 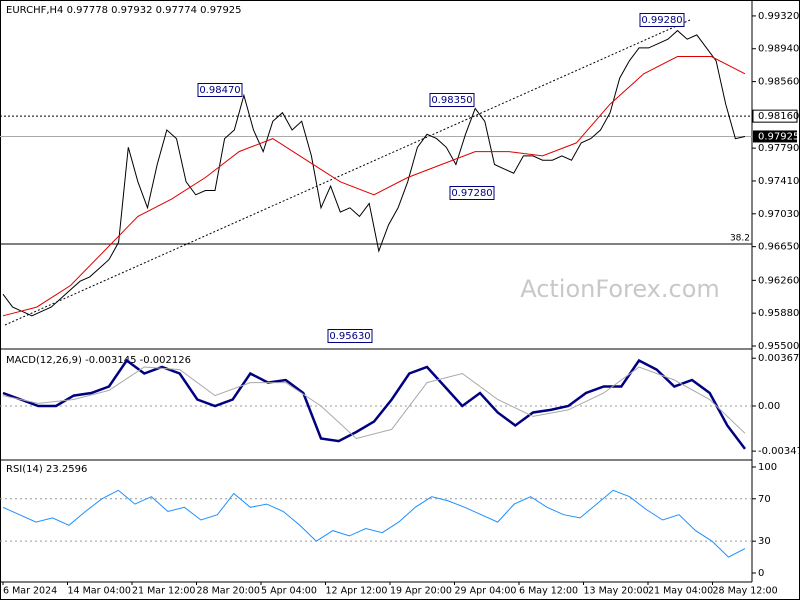 What do you see at coordinates (289, 591) in the screenshot?
I see `x-tick-label: 5 Apr 04:00` at bounding box center [289, 591].